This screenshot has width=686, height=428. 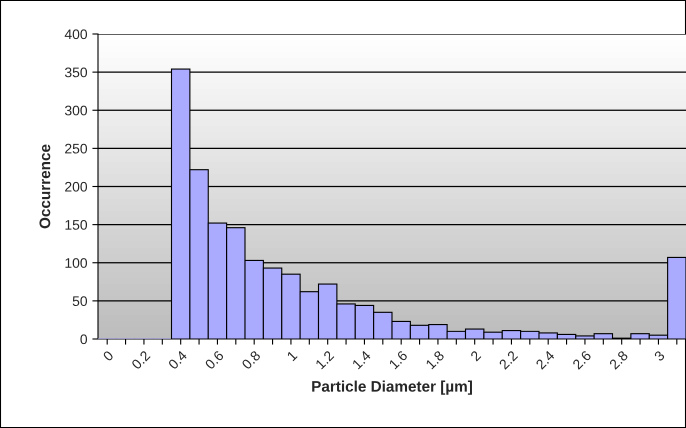 I want to click on x-tick-label: 1.2, so click(x=324, y=360).